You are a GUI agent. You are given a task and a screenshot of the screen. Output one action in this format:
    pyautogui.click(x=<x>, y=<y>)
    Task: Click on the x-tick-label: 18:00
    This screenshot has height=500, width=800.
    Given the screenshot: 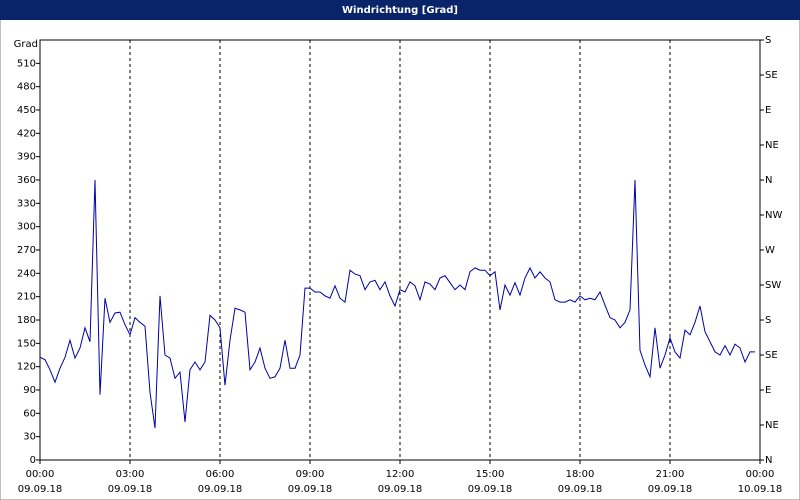 What is the action you would take?
    pyautogui.click(x=580, y=474)
    